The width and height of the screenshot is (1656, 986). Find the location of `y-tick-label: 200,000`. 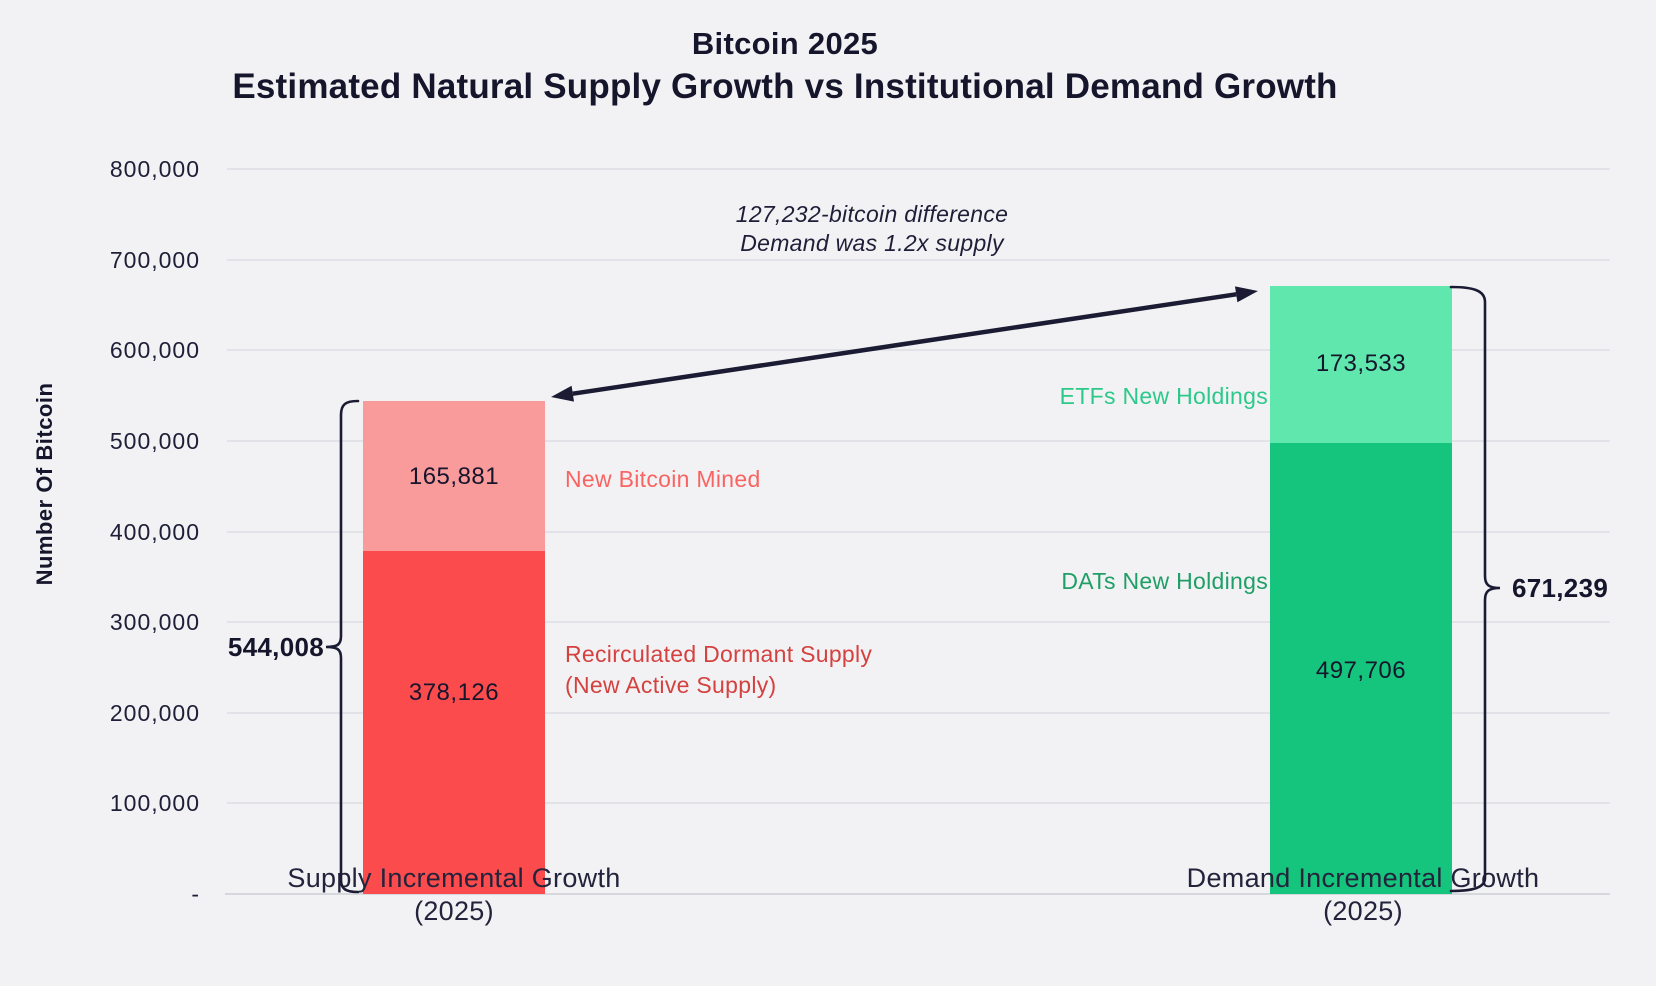

y-tick-label: 200,000 is located at coordinates (154, 712).